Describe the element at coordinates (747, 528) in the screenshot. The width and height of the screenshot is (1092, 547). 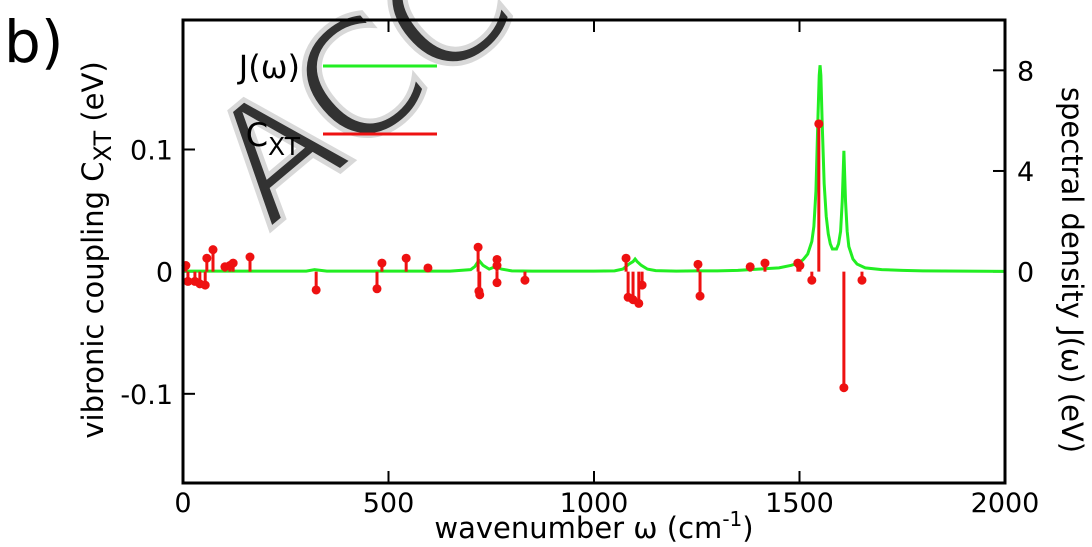
I see `x-label-after: )` at that location.